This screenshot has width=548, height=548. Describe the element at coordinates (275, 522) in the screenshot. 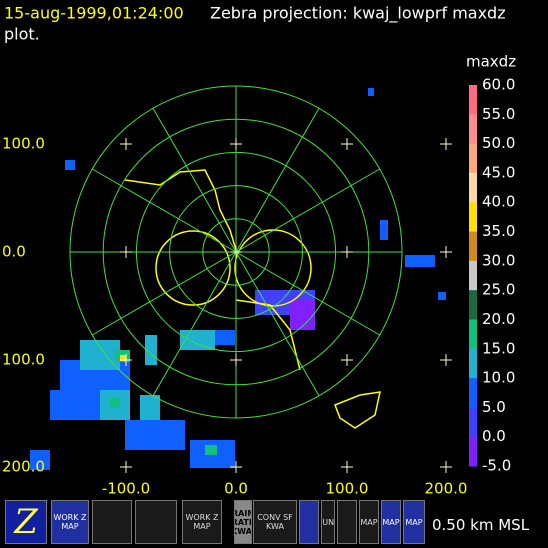

I see `toolbar-button: CONV SF KWA` at that location.